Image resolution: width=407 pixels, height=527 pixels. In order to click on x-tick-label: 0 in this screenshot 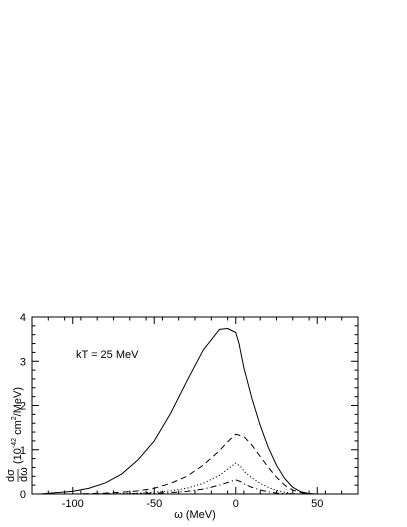, I will do `click(236, 504)`.